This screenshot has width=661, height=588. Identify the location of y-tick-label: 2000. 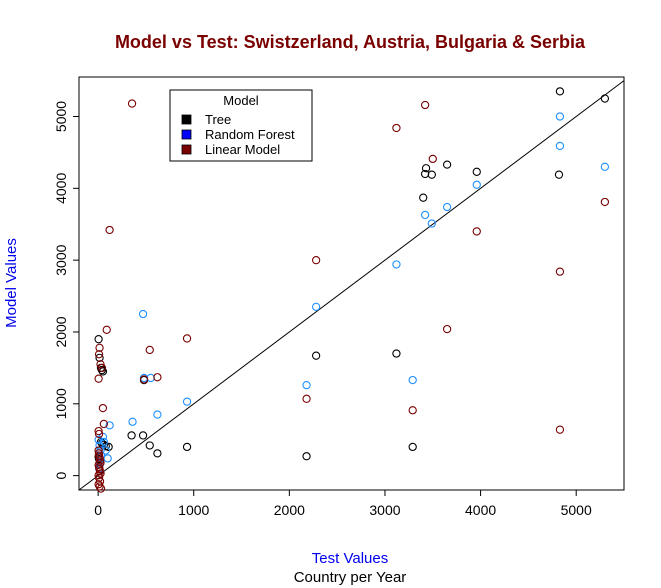
(61, 331).